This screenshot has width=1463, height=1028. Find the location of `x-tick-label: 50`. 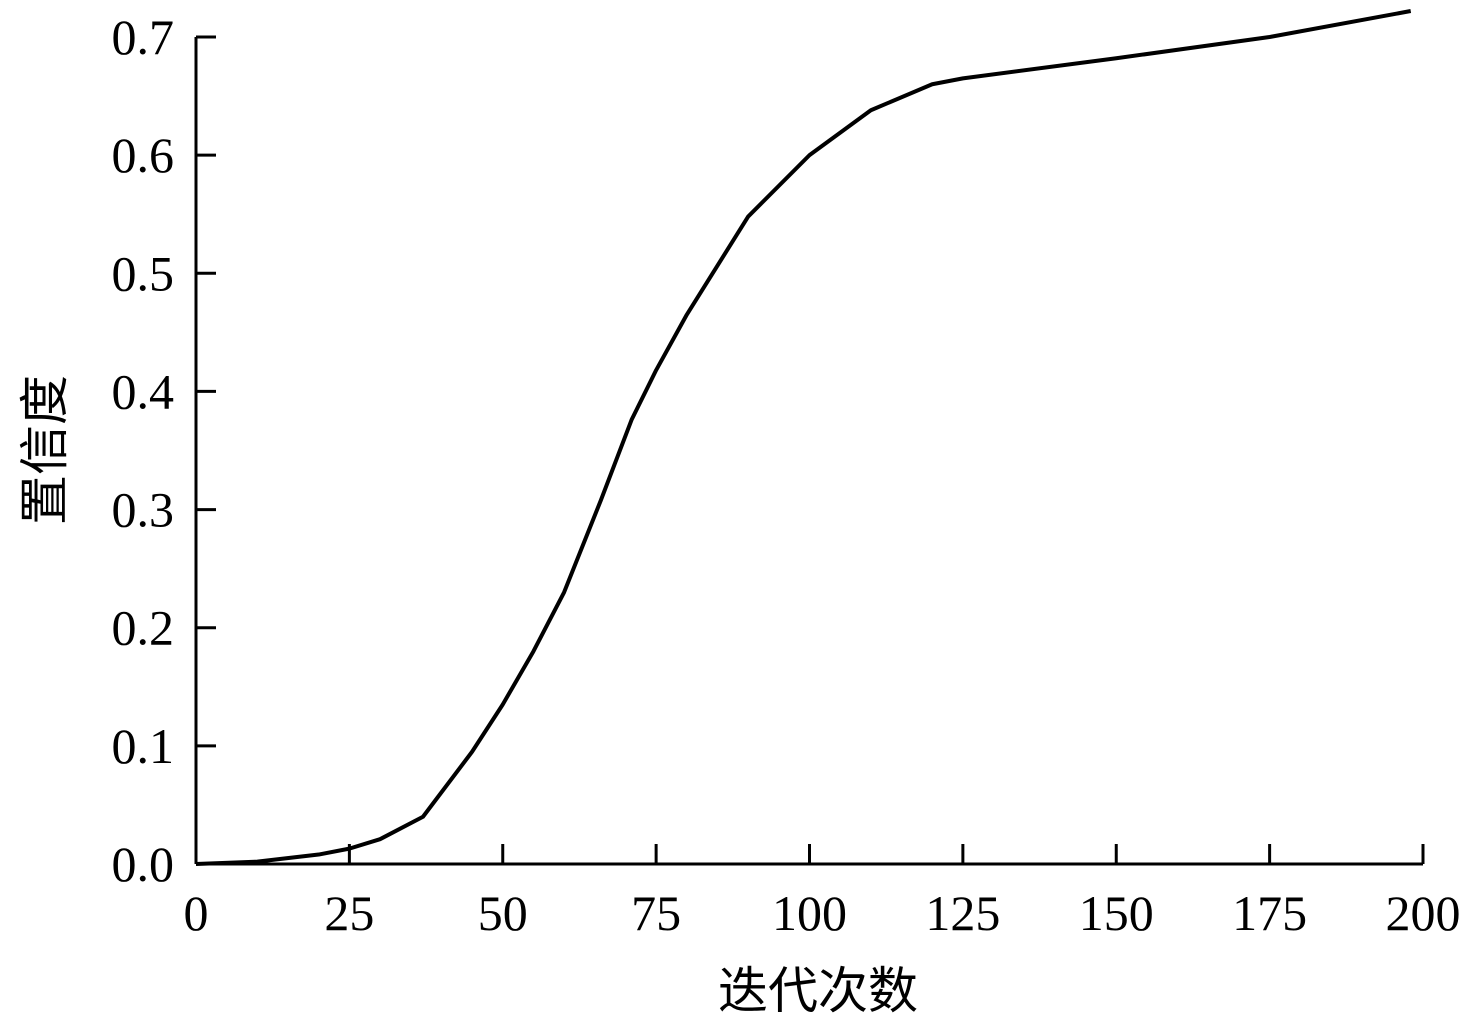

x-tick-label: 50 is located at coordinates (503, 913).